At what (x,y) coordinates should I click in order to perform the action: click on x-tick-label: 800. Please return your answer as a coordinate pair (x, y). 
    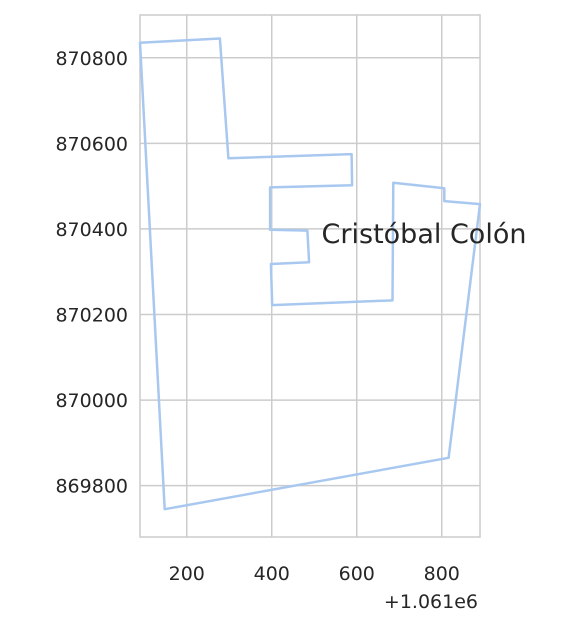
    Looking at the image, I should click on (442, 574).